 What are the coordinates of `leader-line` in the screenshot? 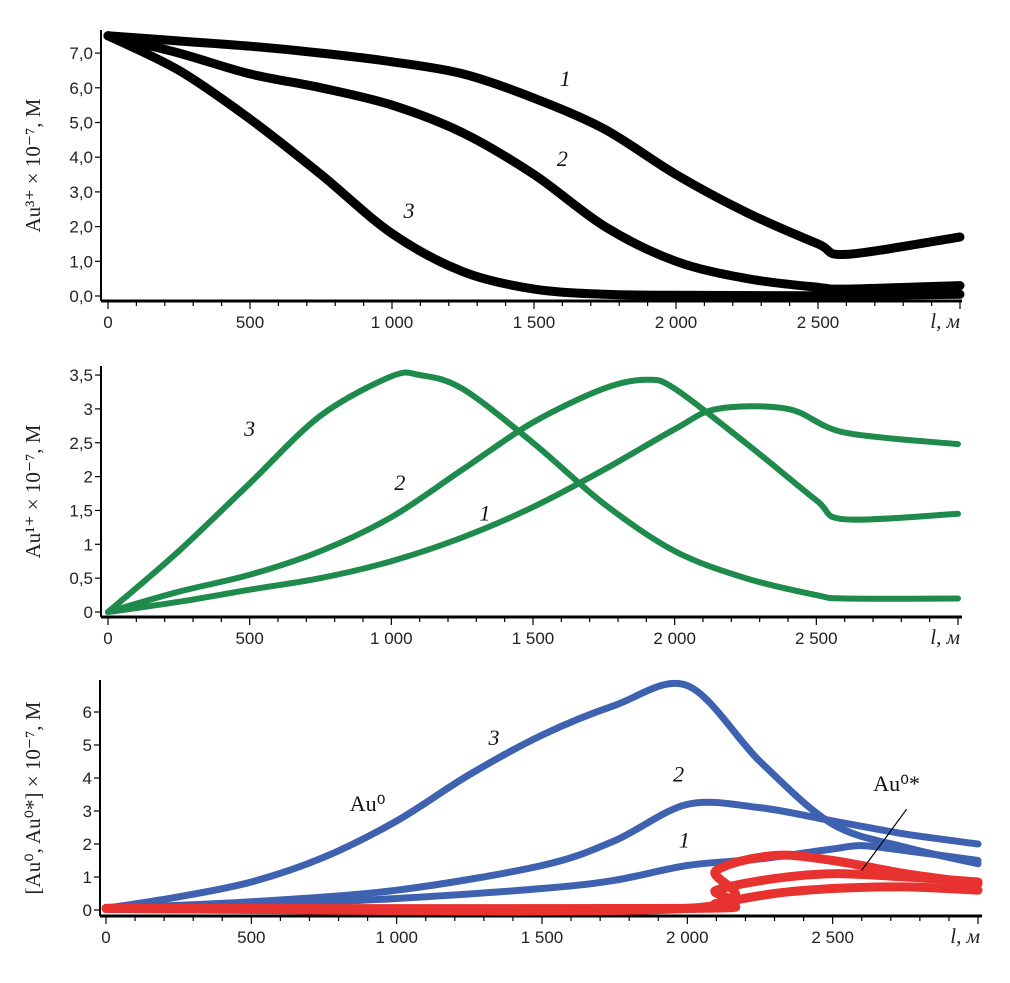 It's located at (884, 839).